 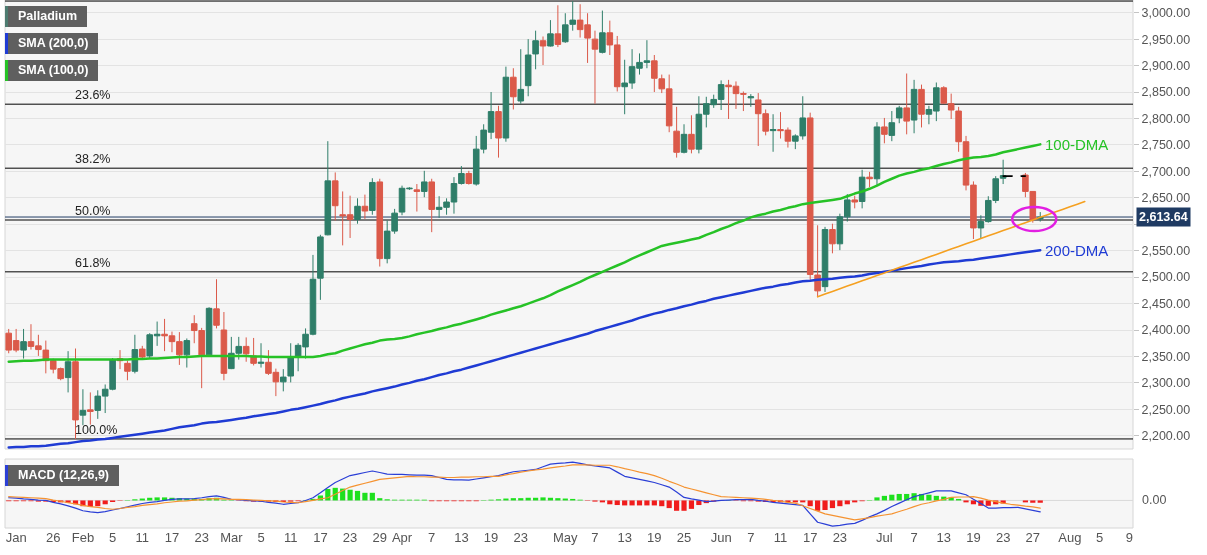 What do you see at coordinates (1070, 537) in the screenshot?
I see `x-tick-label: Aug` at bounding box center [1070, 537].